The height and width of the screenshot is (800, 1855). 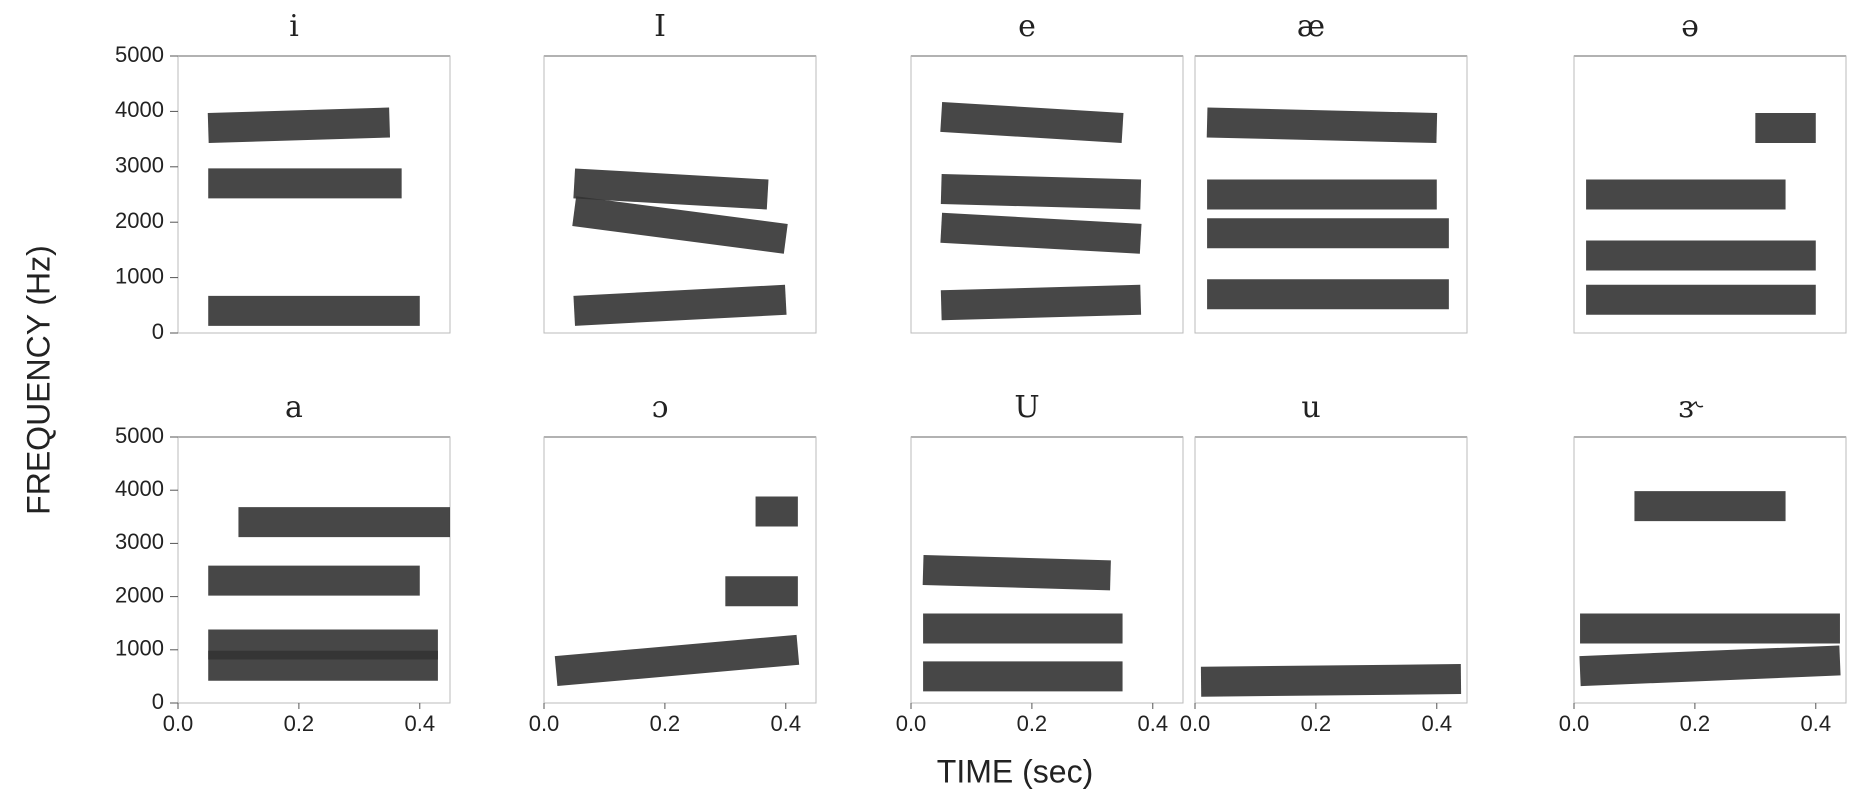 What do you see at coordinates (1690, 26) in the screenshot?
I see `panel-title: ə` at bounding box center [1690, 26].